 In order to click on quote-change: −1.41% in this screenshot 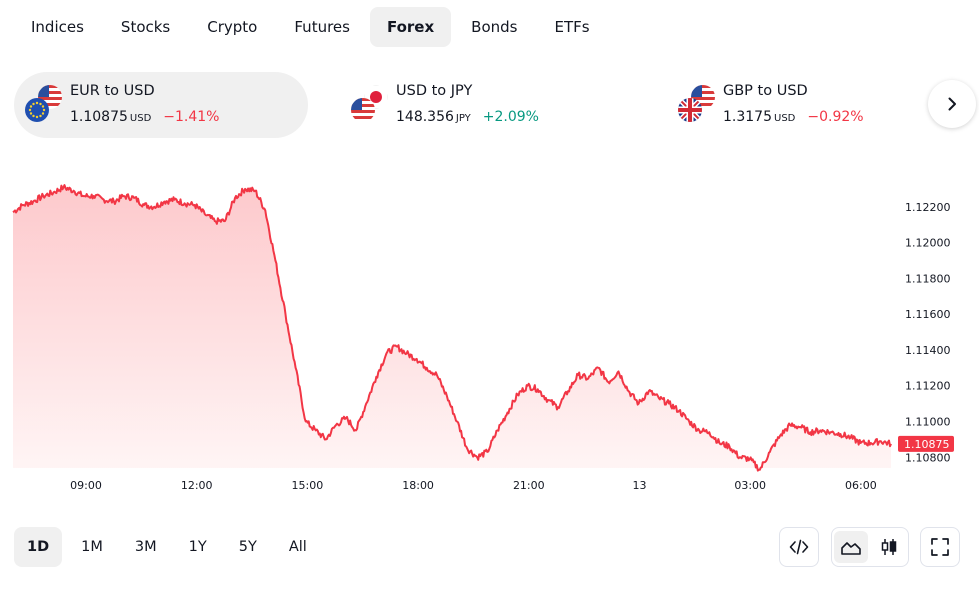, I will do `click(191, 117)`.